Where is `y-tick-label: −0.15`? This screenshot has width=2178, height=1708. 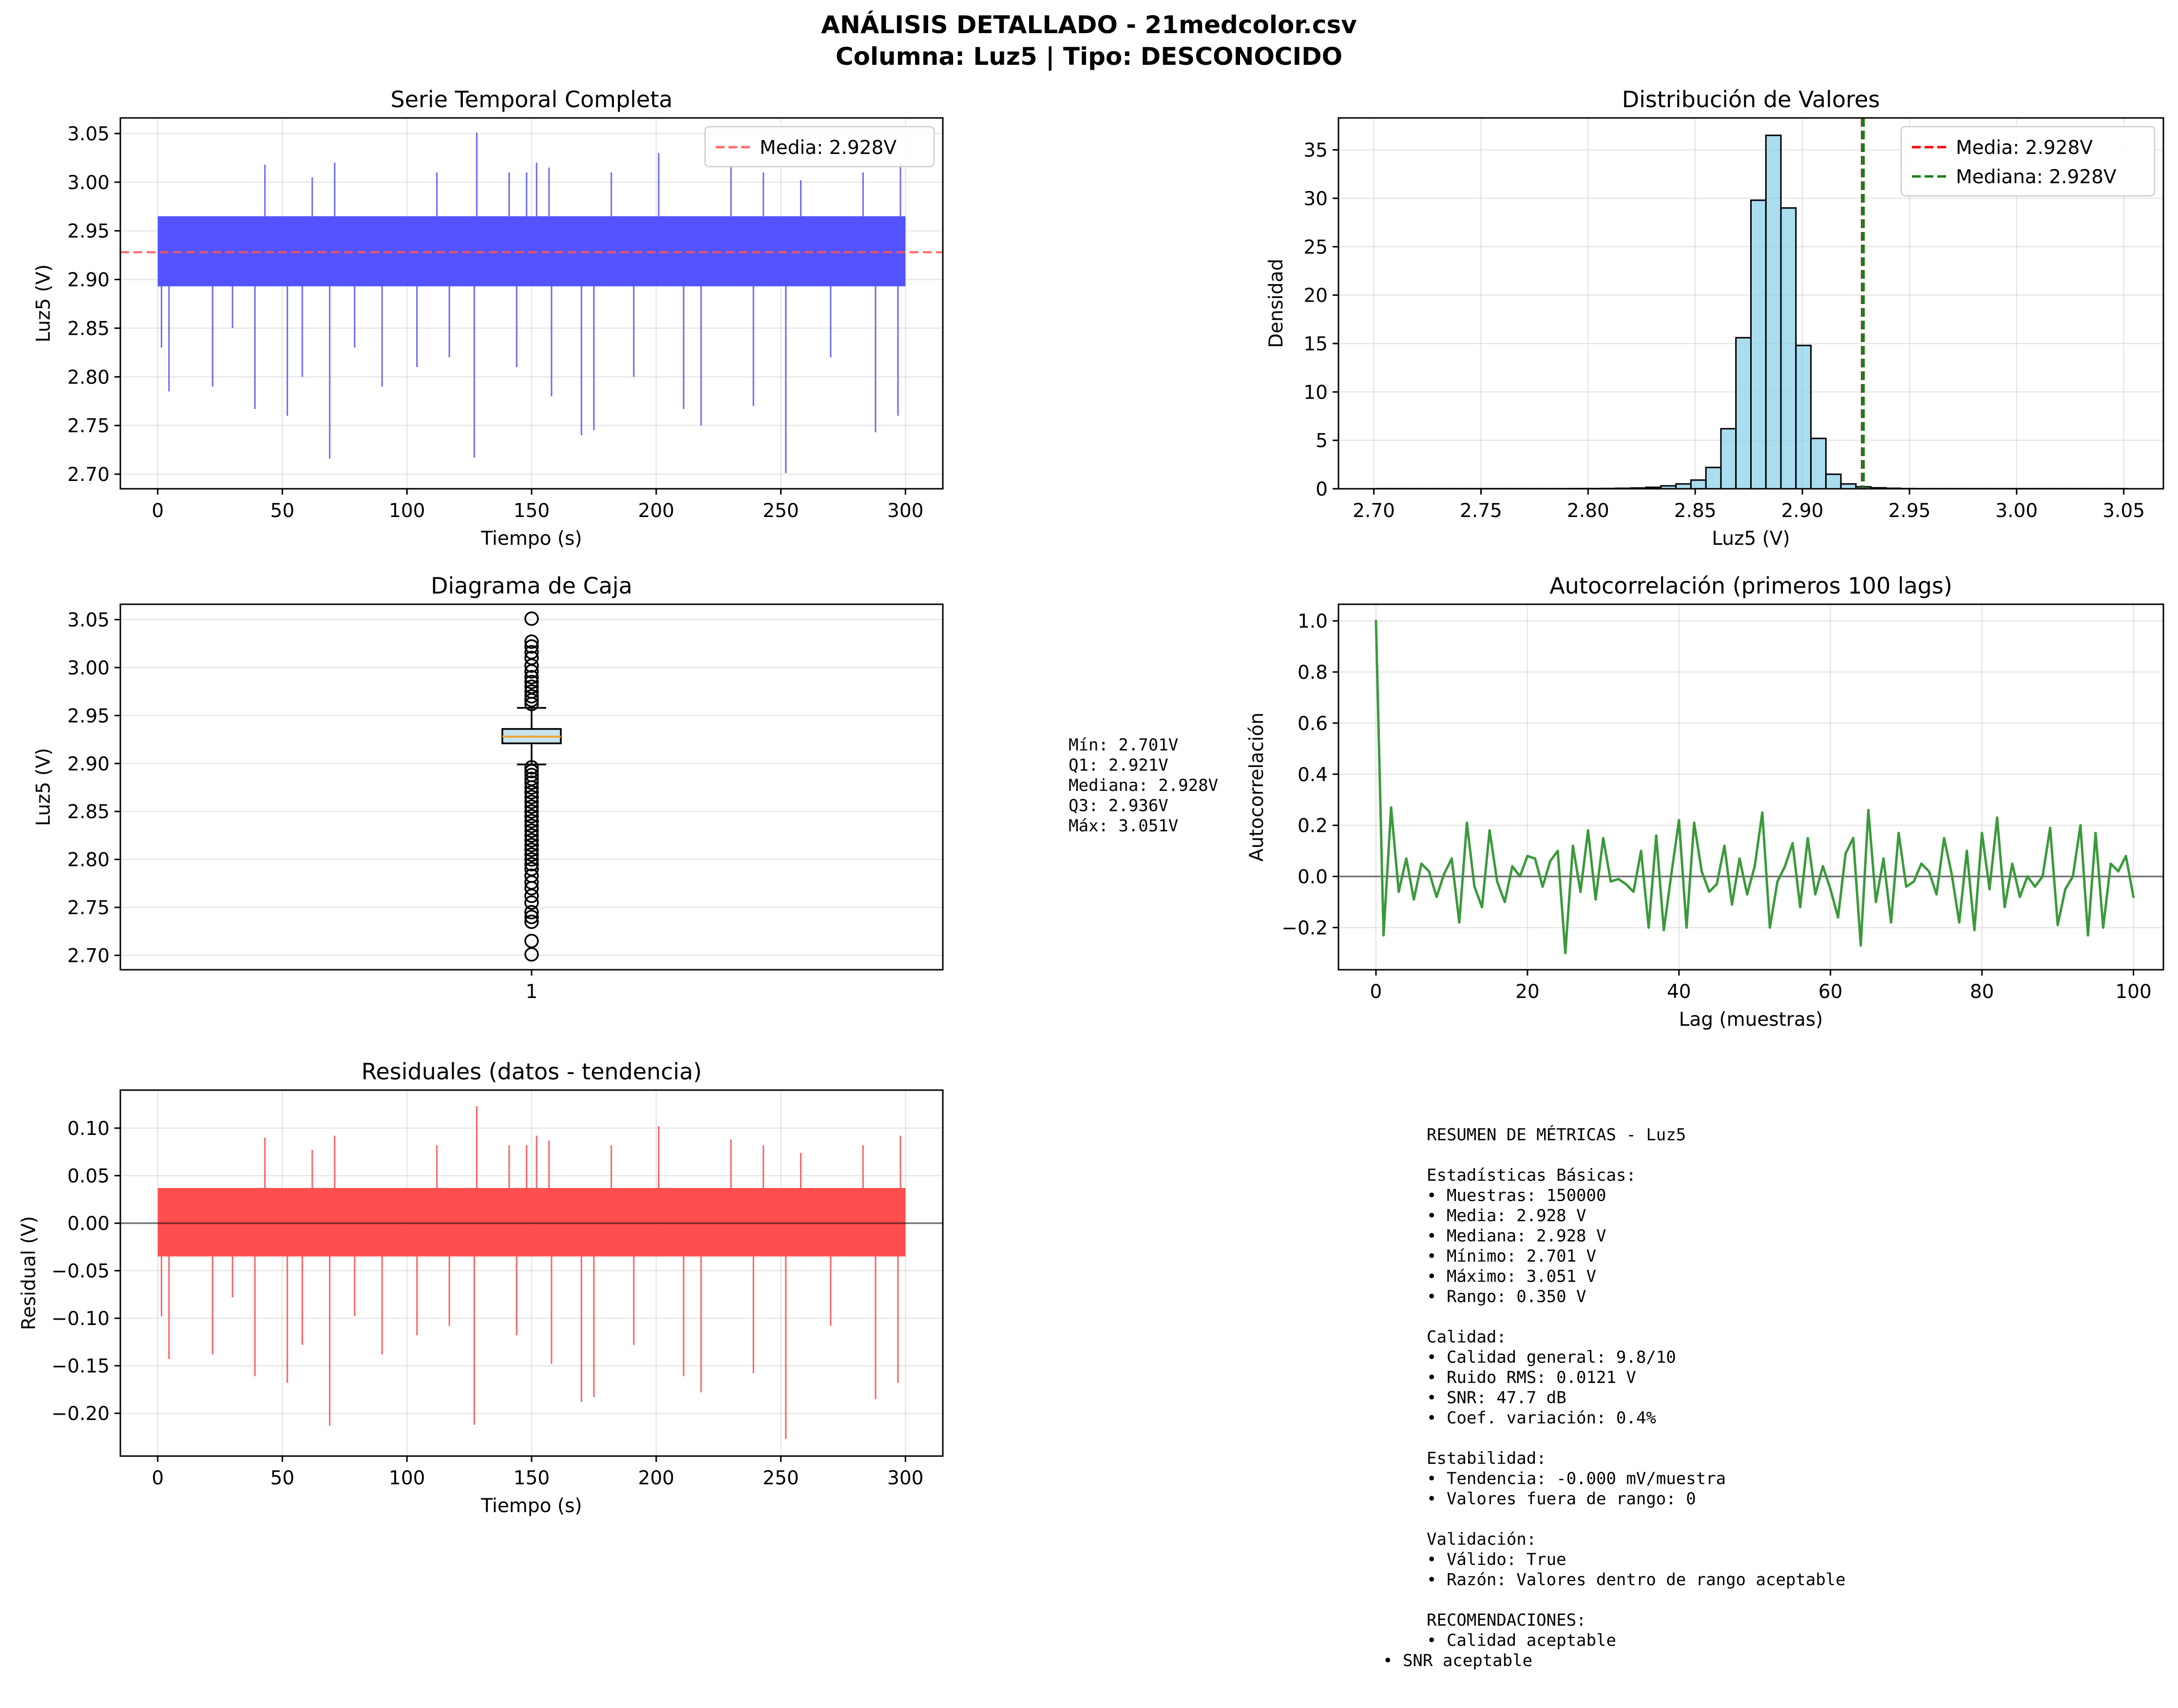
y-tick-label: −0.15 is located at coordinates (81, 1367).